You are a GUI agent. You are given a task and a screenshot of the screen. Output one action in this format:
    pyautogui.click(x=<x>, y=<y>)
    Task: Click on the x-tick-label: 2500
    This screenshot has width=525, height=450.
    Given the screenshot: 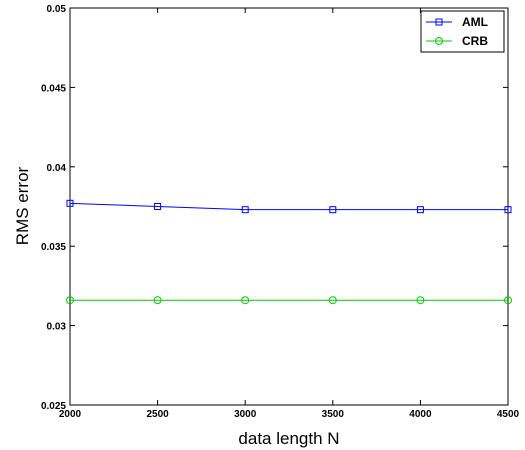 What is the action you would take?
    pyautogui.click(x=157, y=414)
    